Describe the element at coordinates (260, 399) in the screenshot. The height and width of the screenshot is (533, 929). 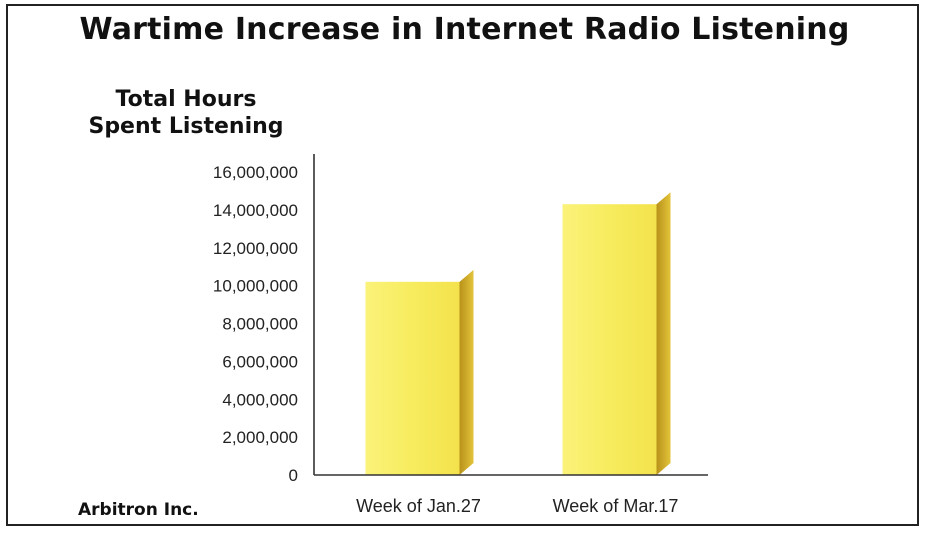
I see `y-tick-label: 4,000,000` at that location.